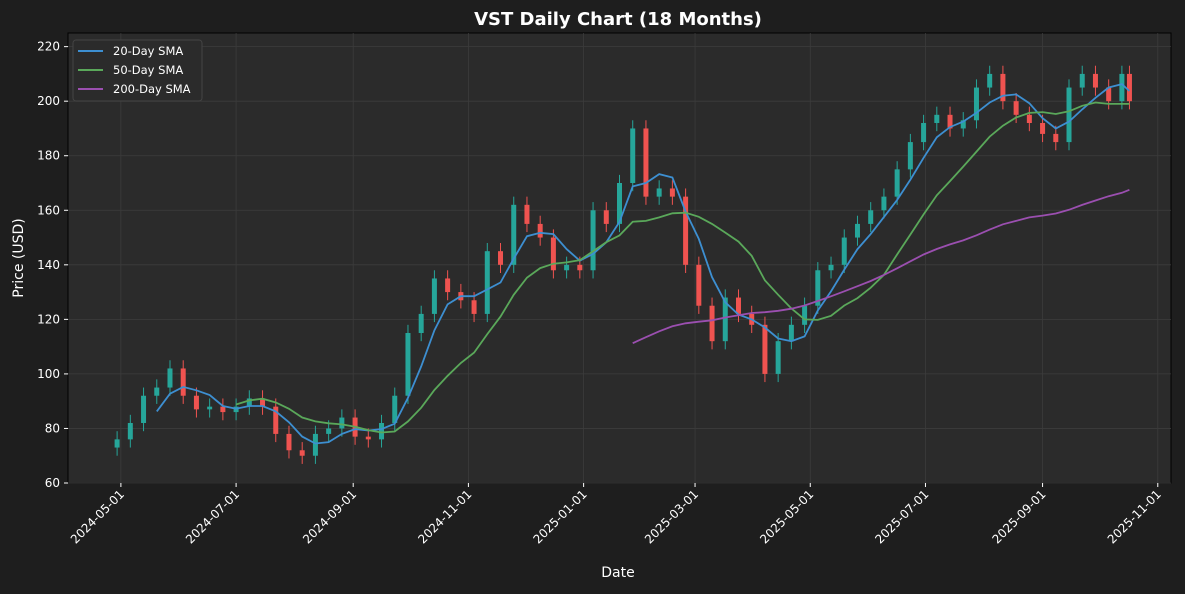 The image size is (1185, 594). I want to click on x-tick-label: 2025-09-01, so click(1018, 516).